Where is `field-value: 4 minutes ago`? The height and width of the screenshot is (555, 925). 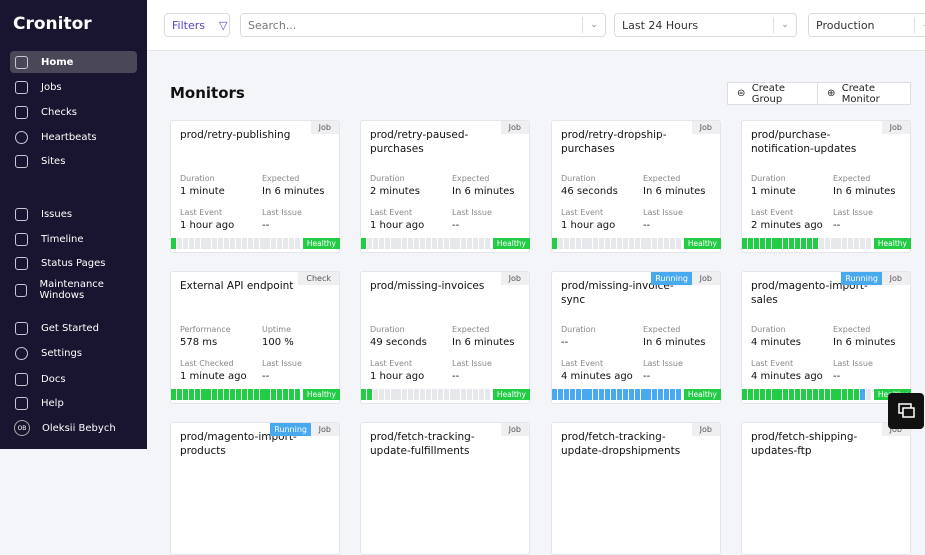 field-value: 4 minutes ago is located at coordinates (597, 376).